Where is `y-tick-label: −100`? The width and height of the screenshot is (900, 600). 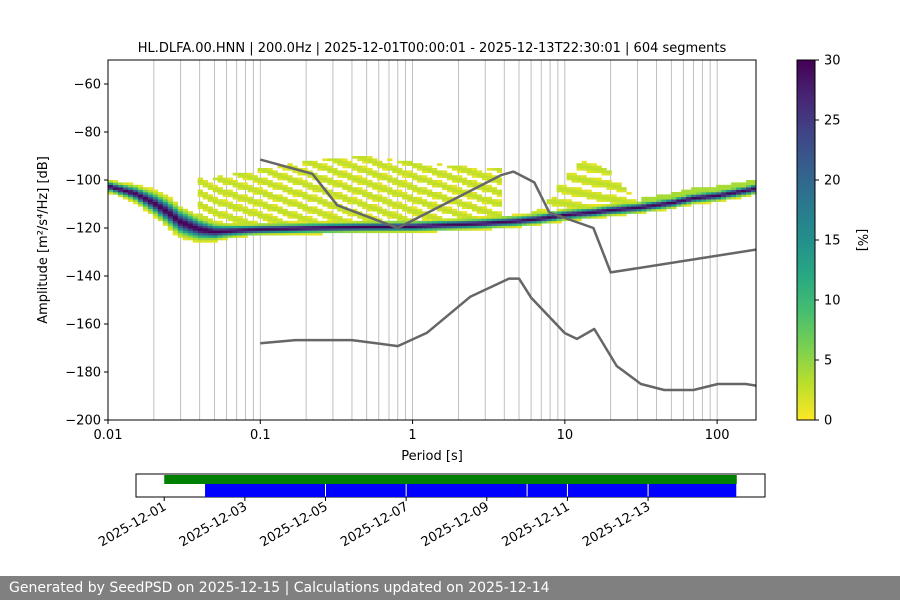
y-tick-label: −100 is located at coordinates (83, 181).